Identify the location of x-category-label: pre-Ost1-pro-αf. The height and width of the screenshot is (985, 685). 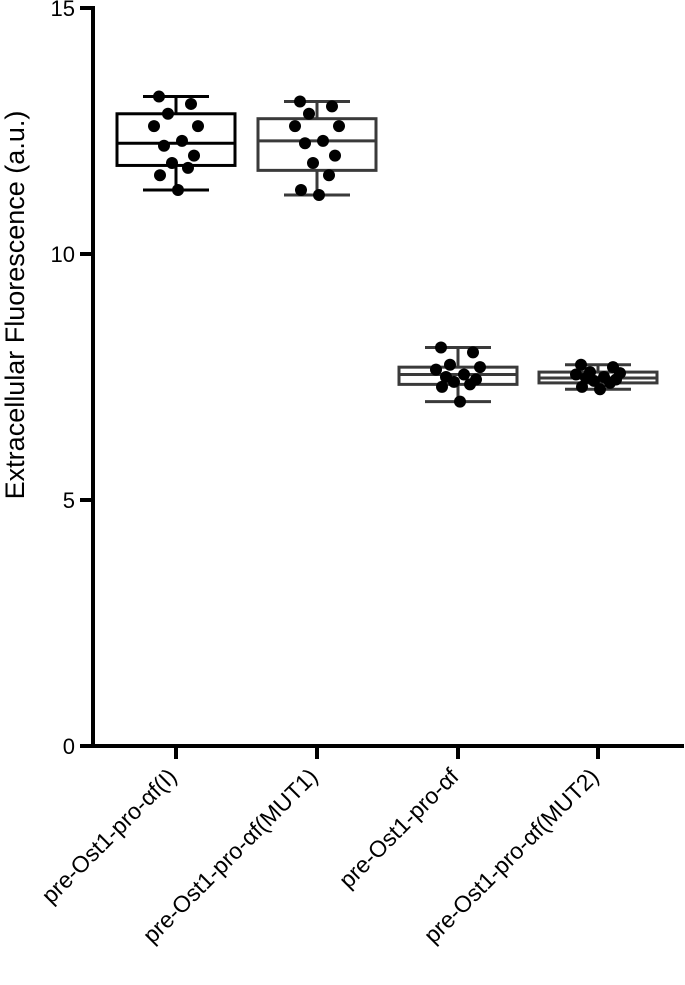
(399, 828).